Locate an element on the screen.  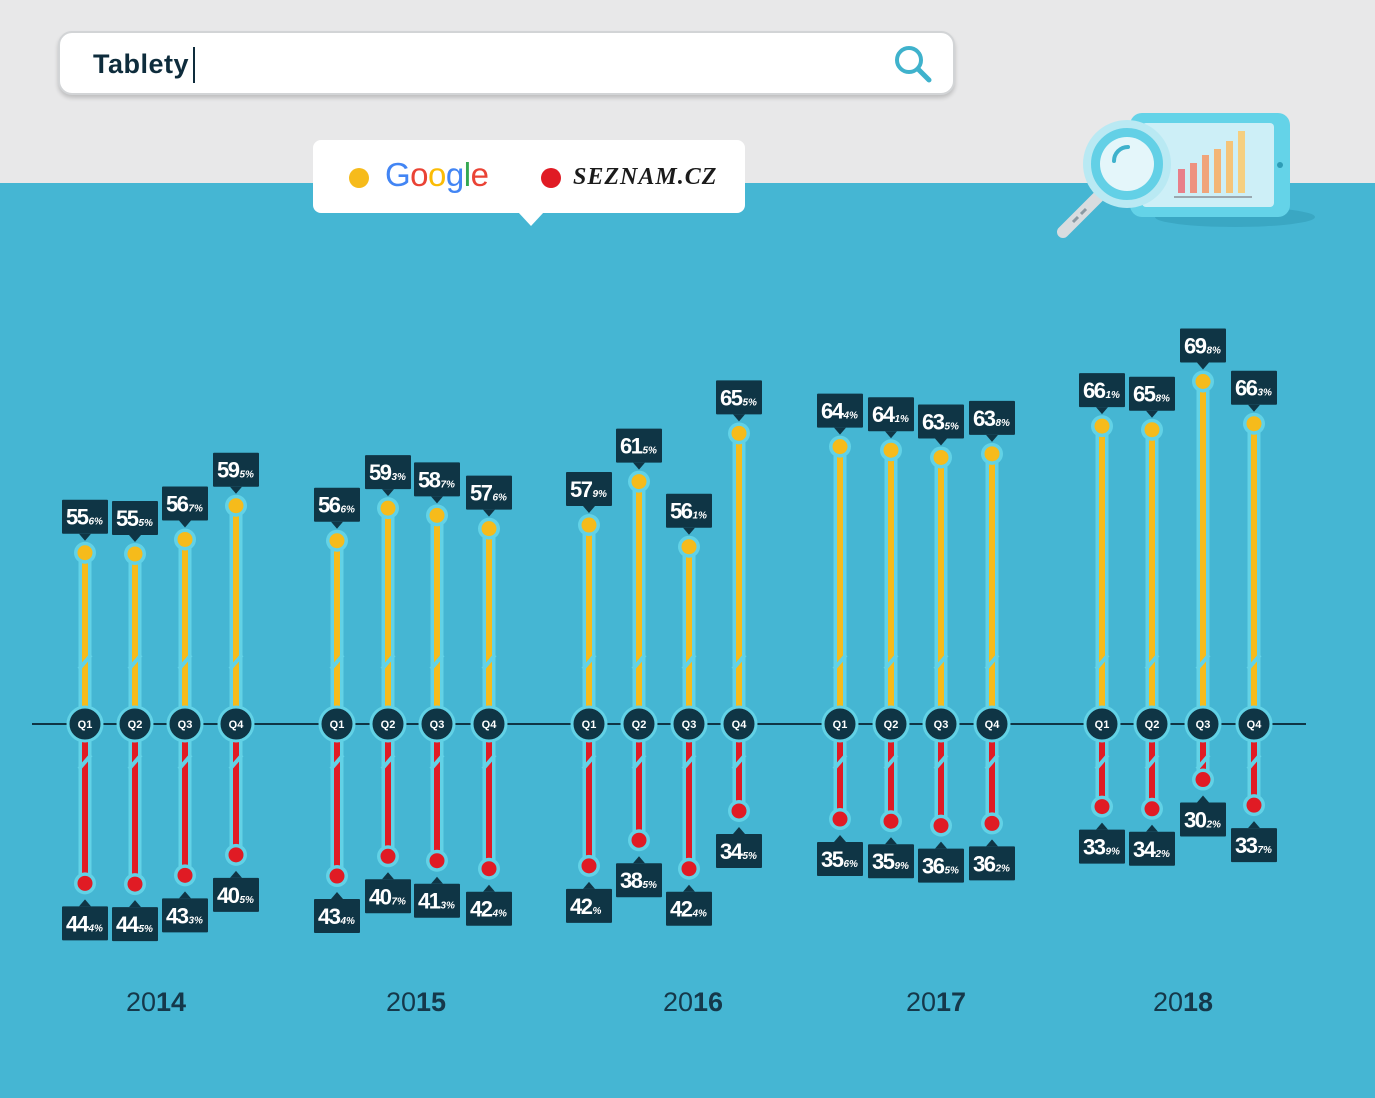
seznam-value-label-1: 444% is located at coordinates (85, 920).